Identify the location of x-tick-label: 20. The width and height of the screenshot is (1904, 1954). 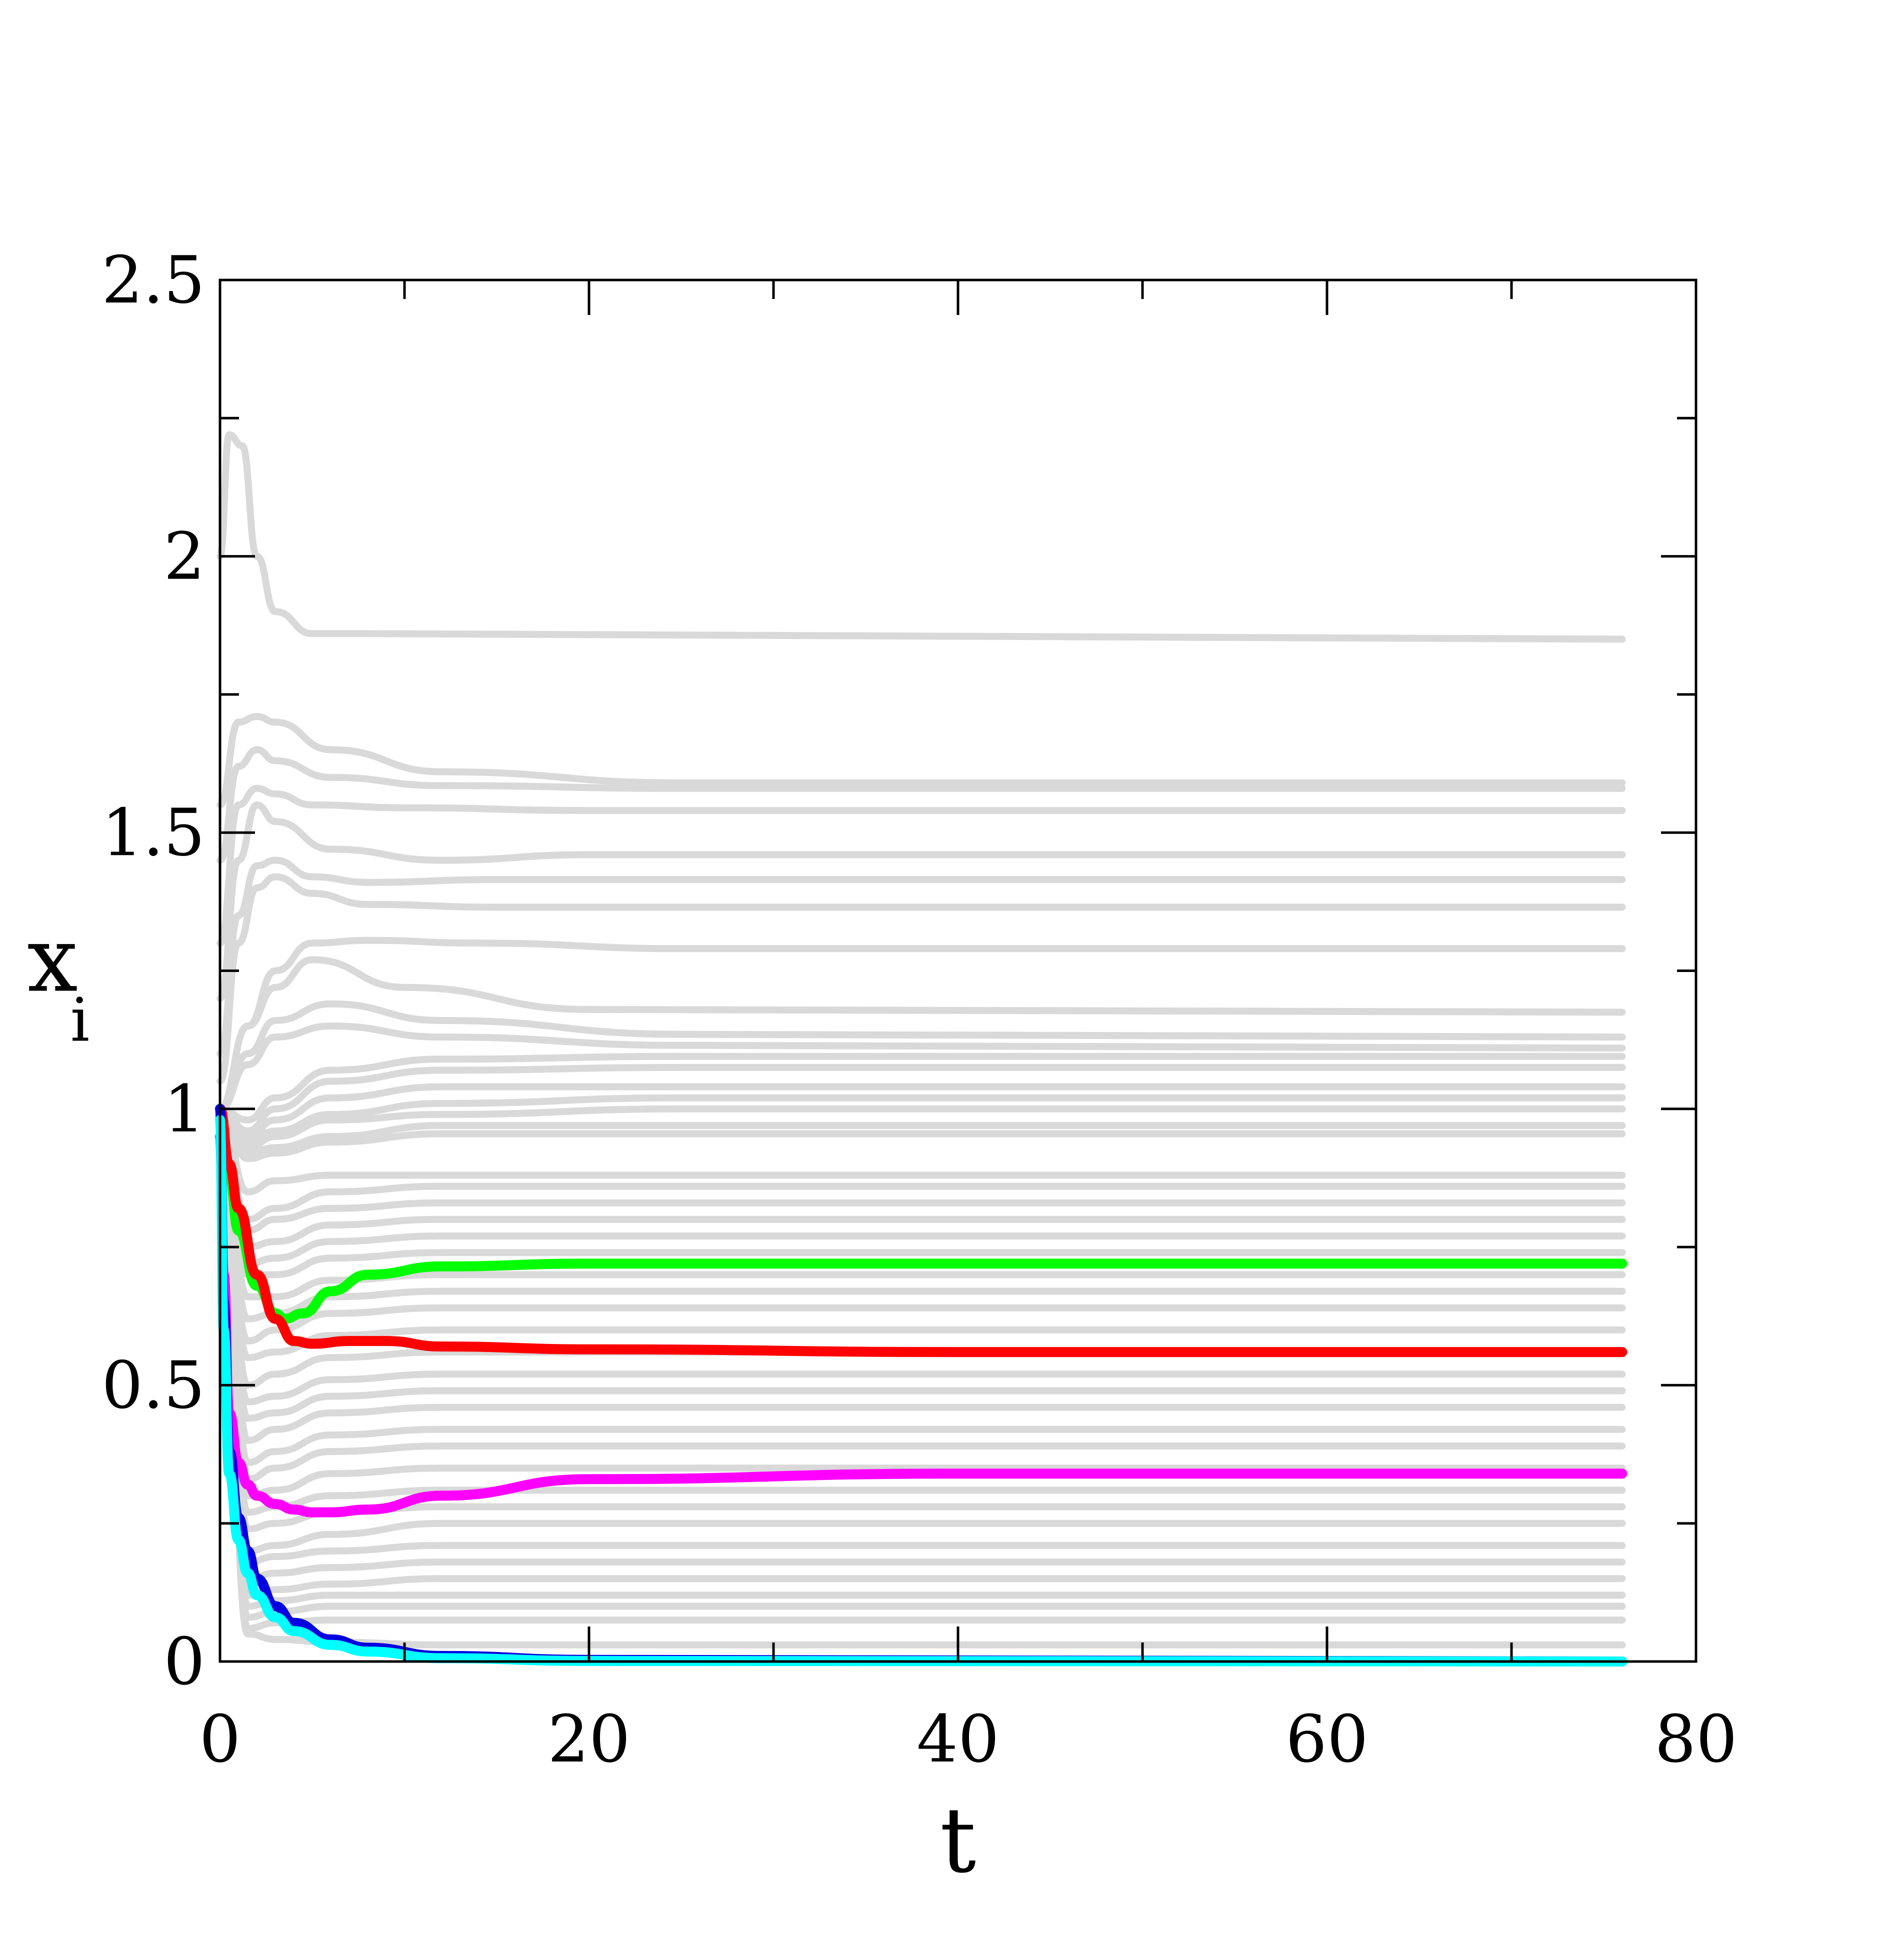
(589, 1739).